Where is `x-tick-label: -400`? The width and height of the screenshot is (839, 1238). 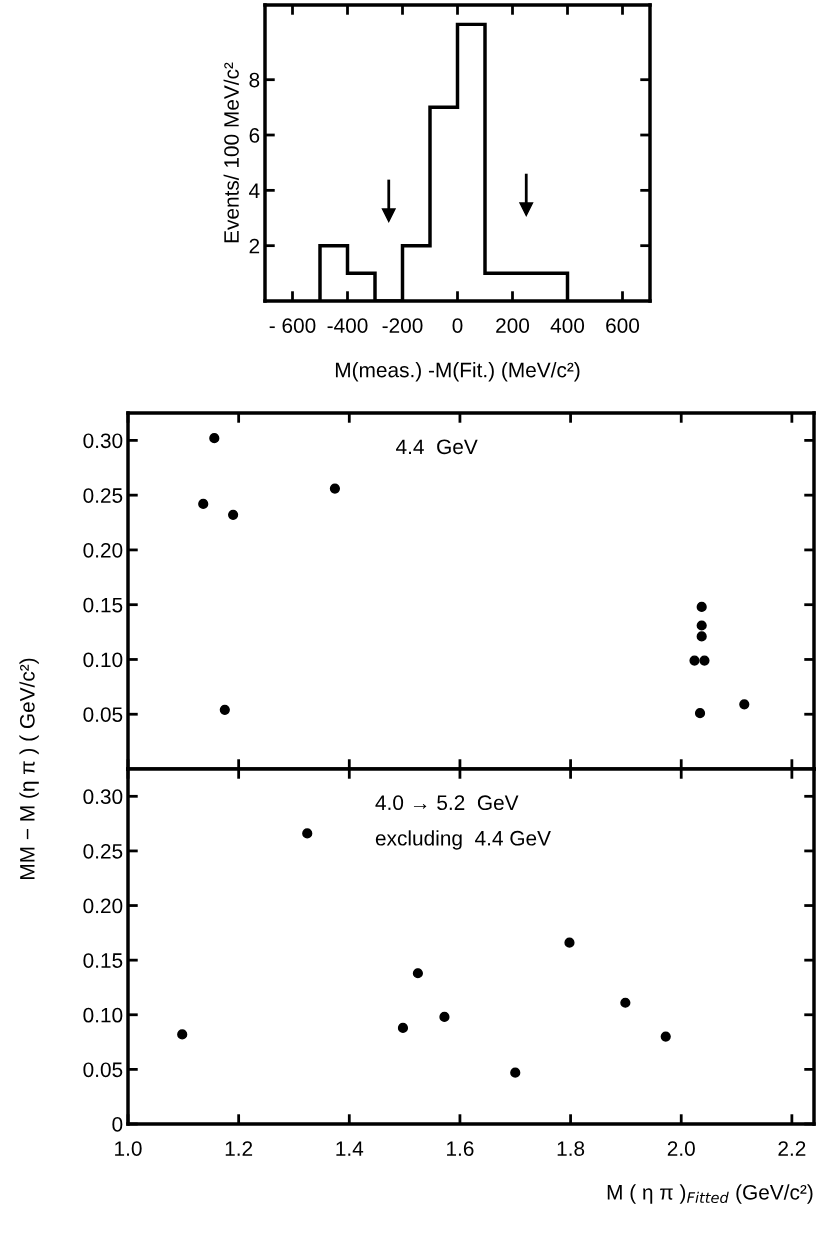
x-tick-label: -400 is located at coordinates (347, 325).